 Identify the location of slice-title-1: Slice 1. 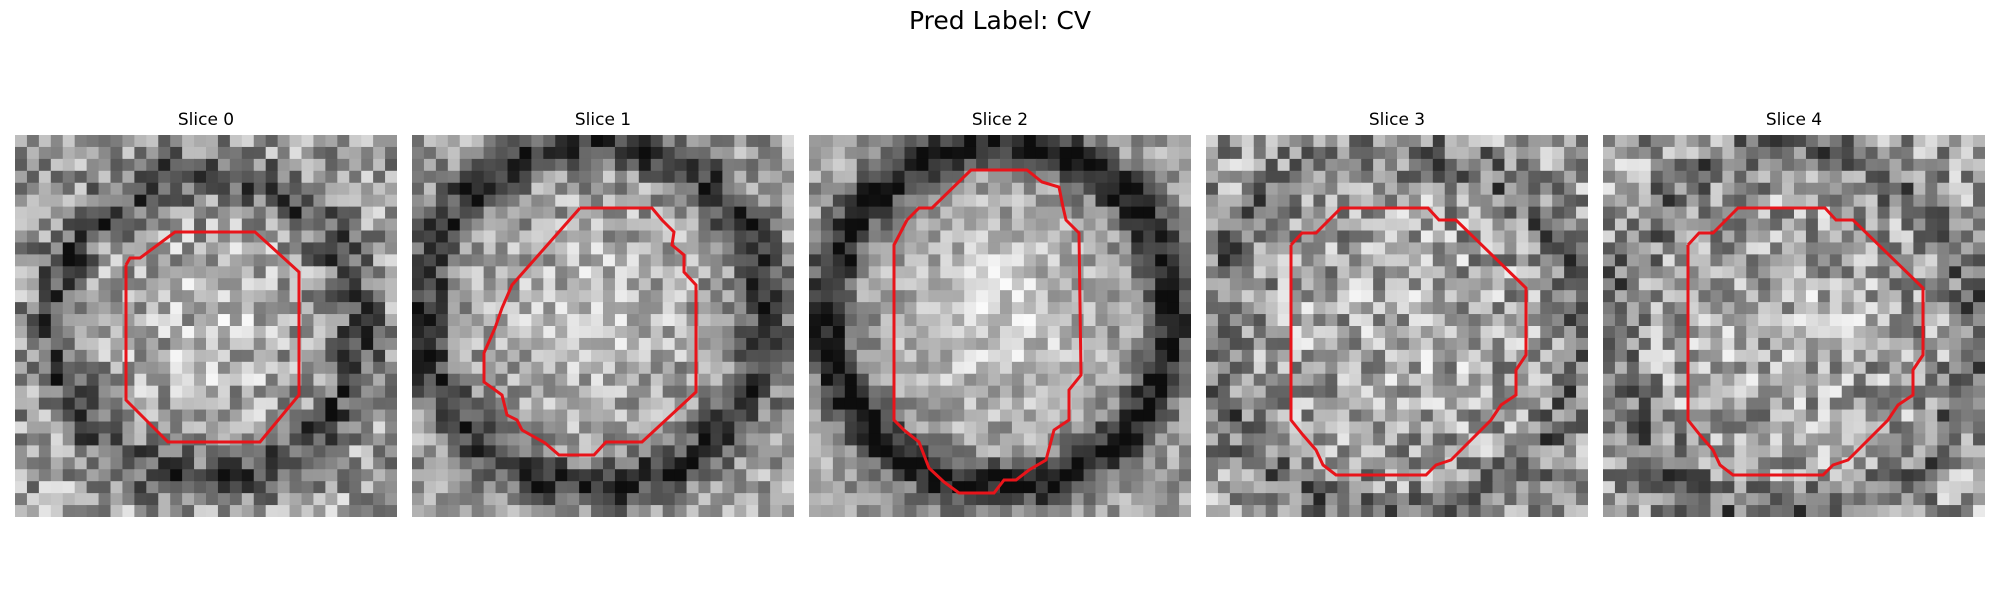
(603, 120).